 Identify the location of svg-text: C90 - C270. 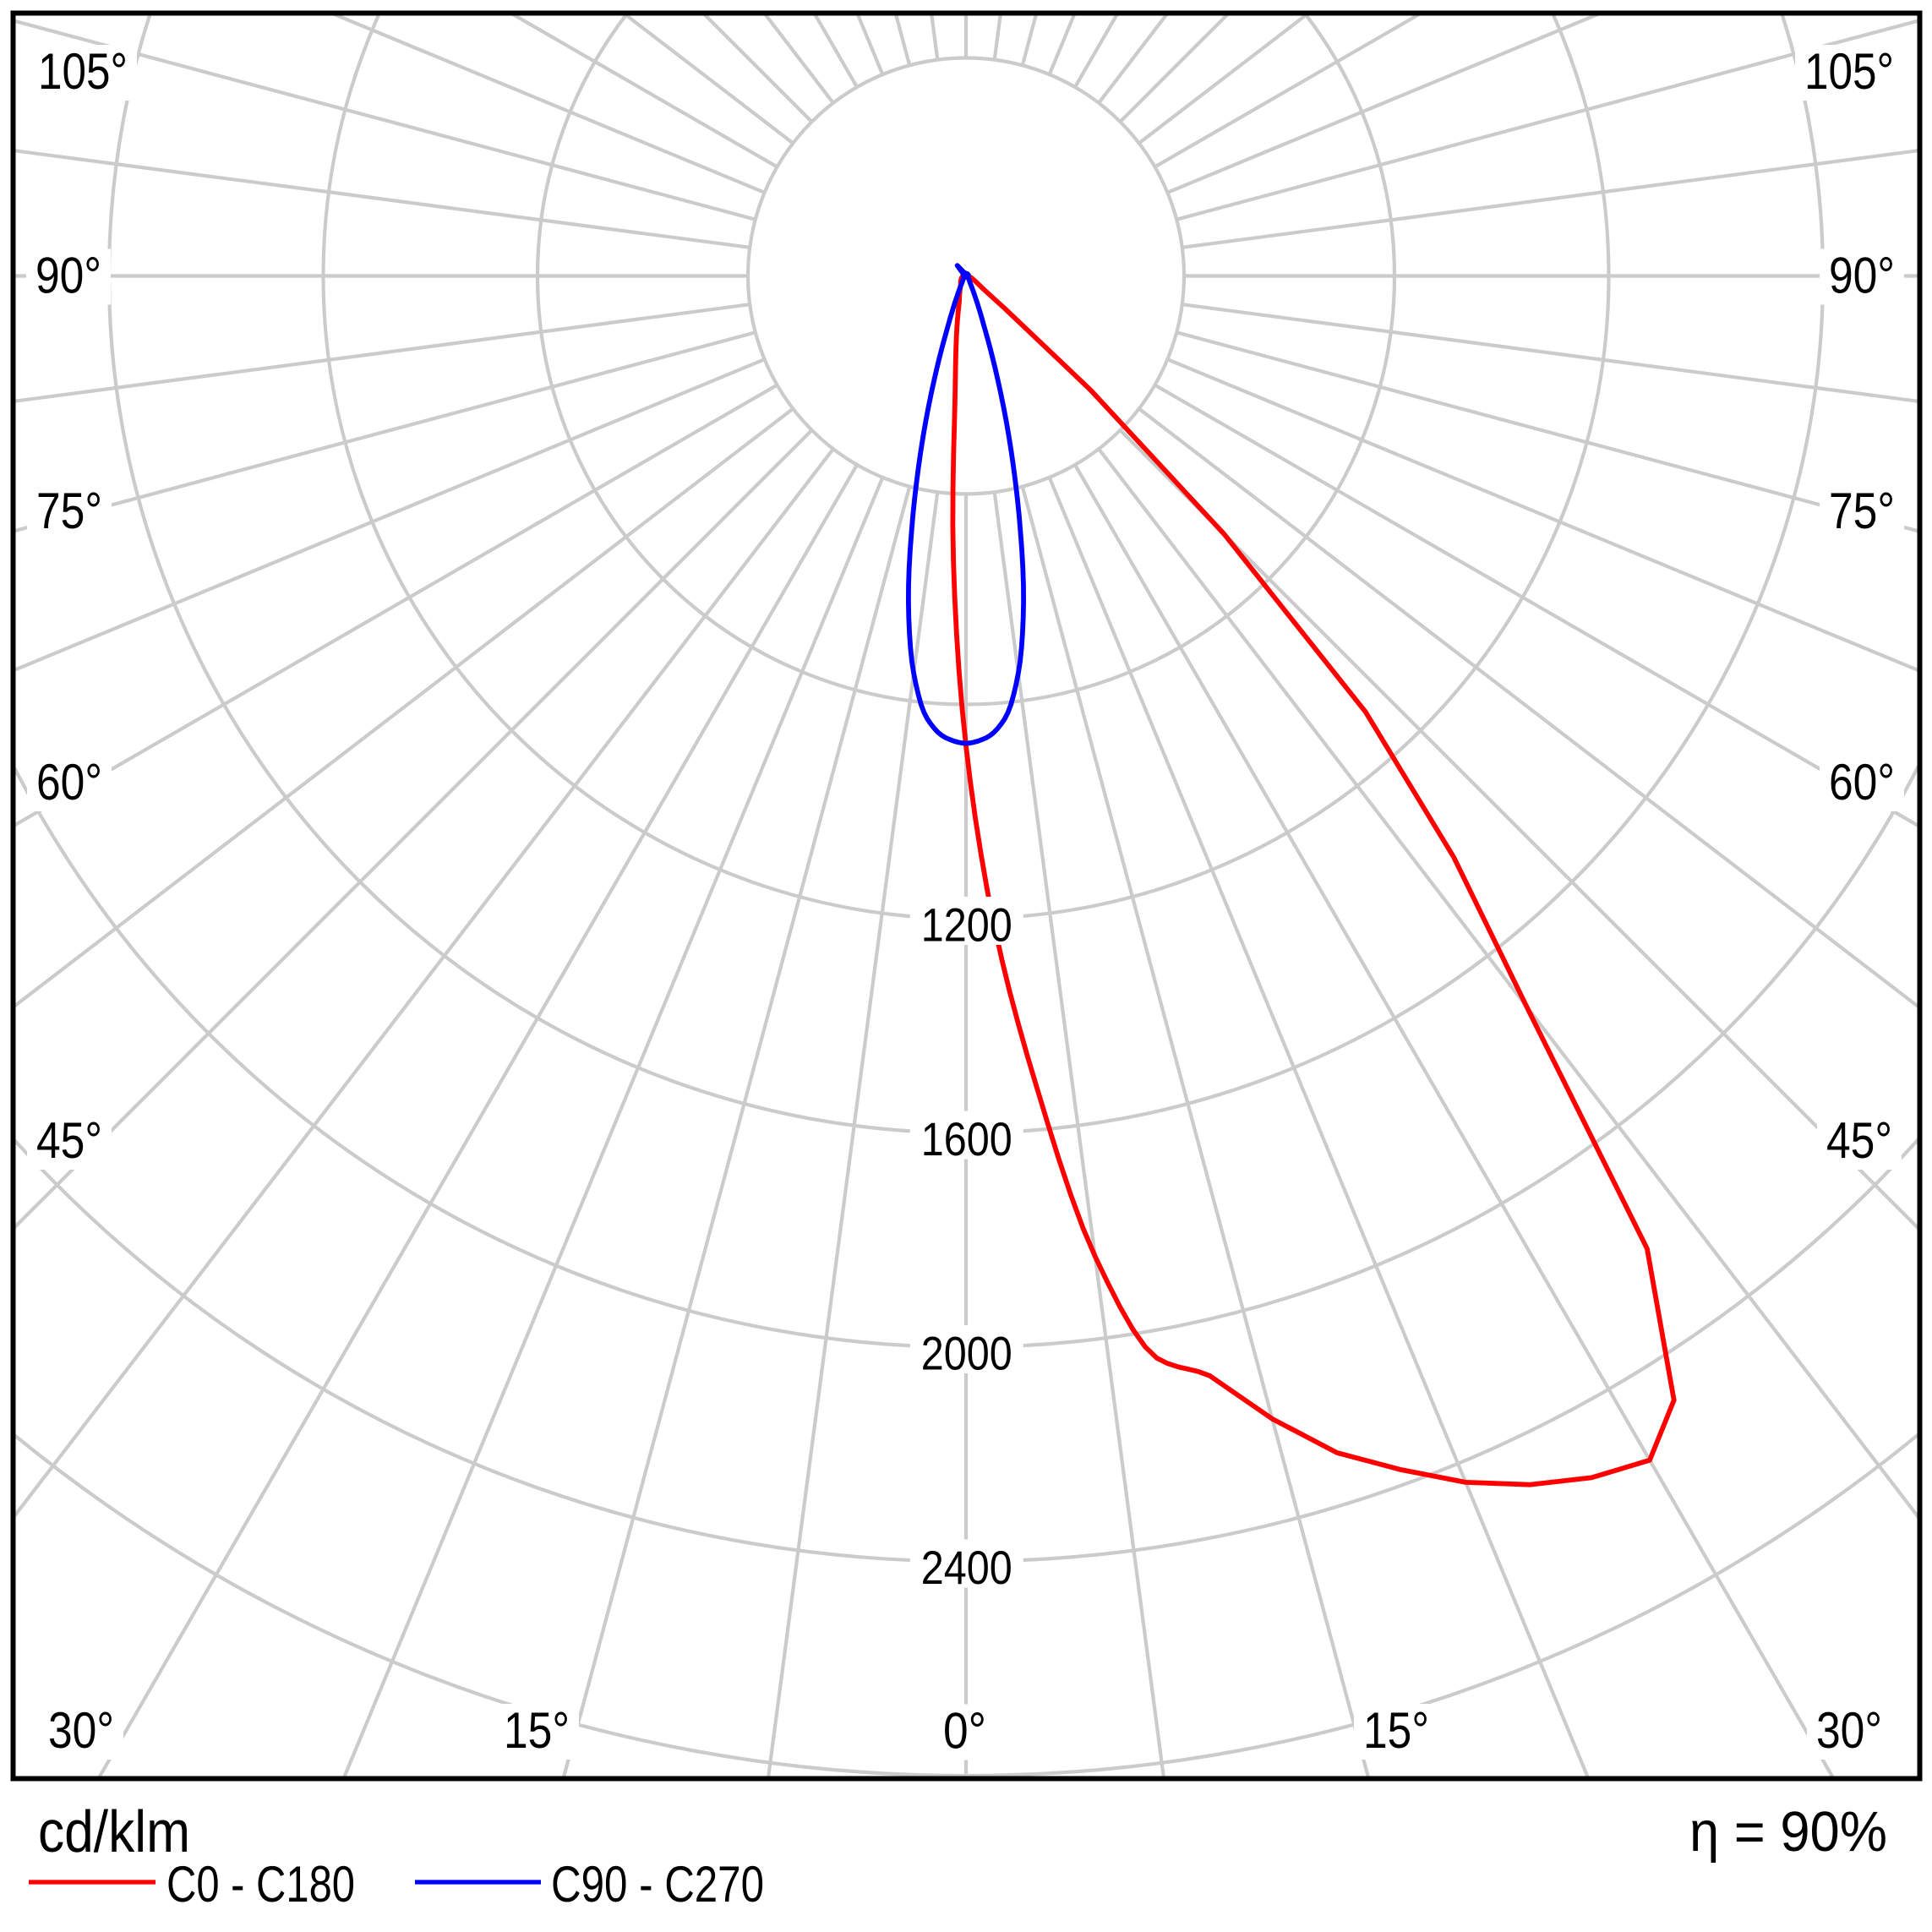
(657, 1884).